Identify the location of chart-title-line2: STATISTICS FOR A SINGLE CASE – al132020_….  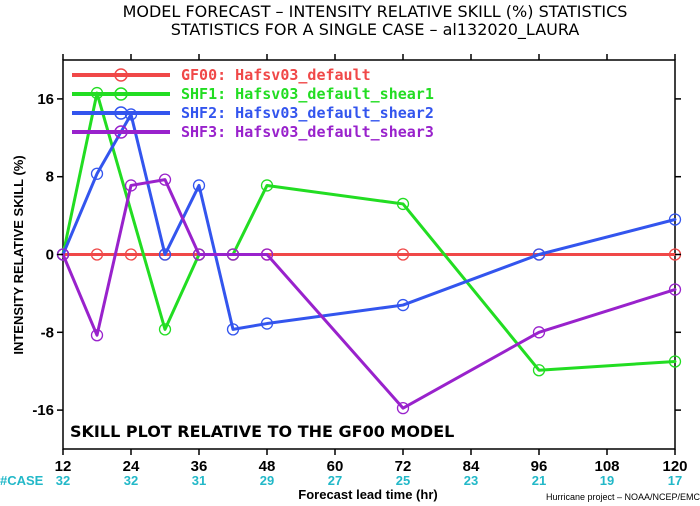
(375, 30).